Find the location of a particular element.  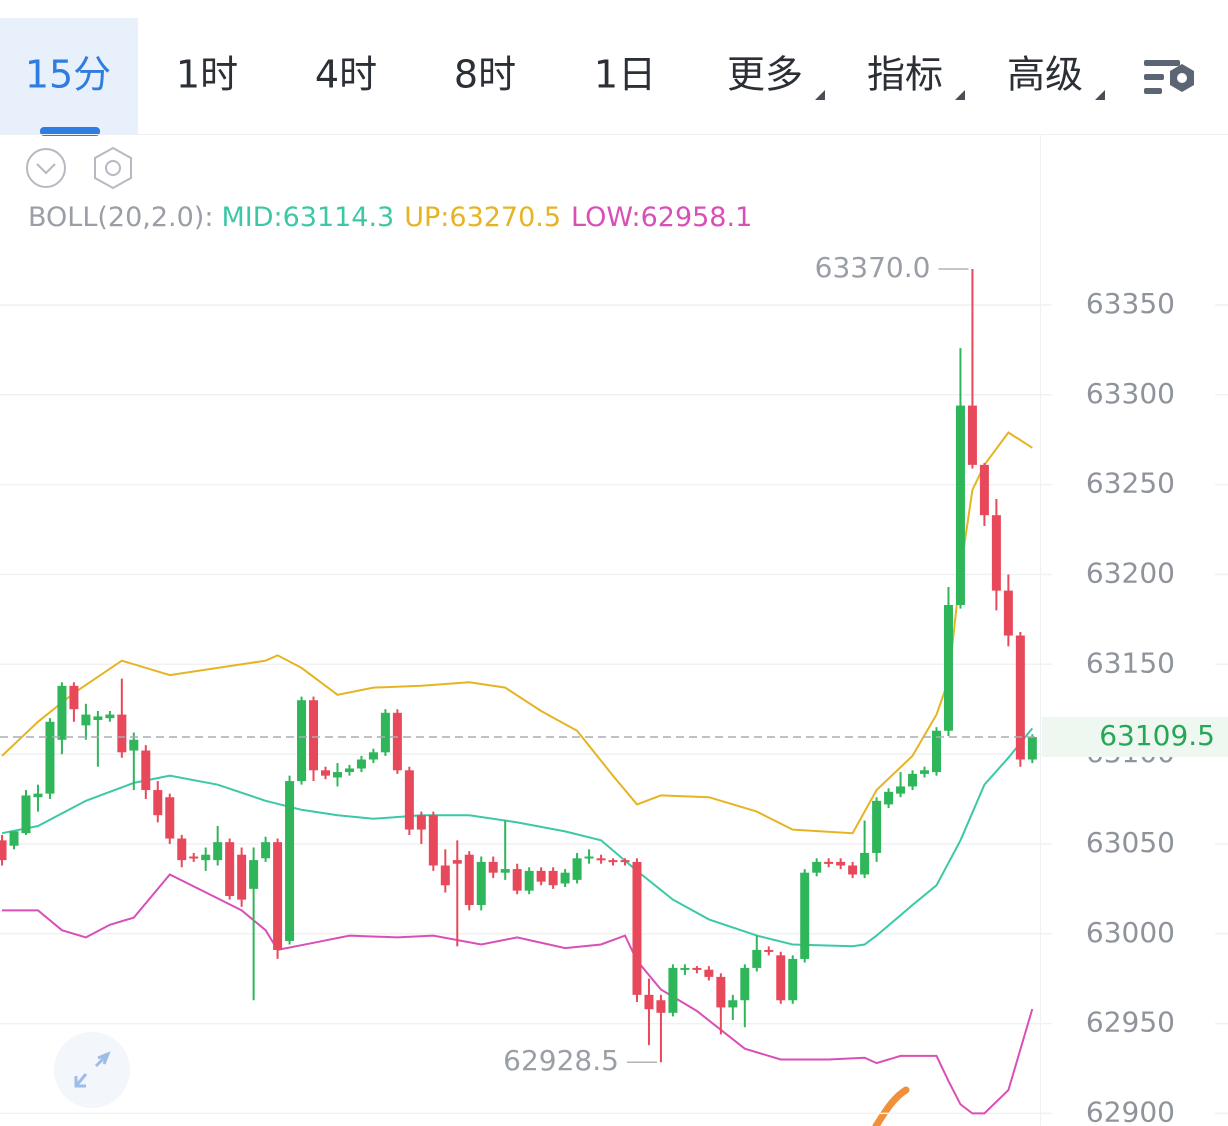

tab: 指标 is located at coordinates (905, 75).